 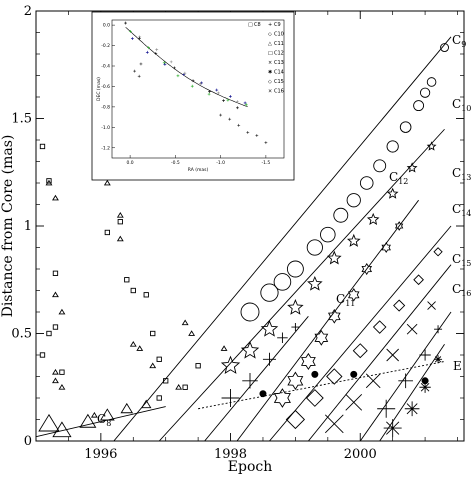 I want to click on label-c13: C13, so click(x=461, y=174).